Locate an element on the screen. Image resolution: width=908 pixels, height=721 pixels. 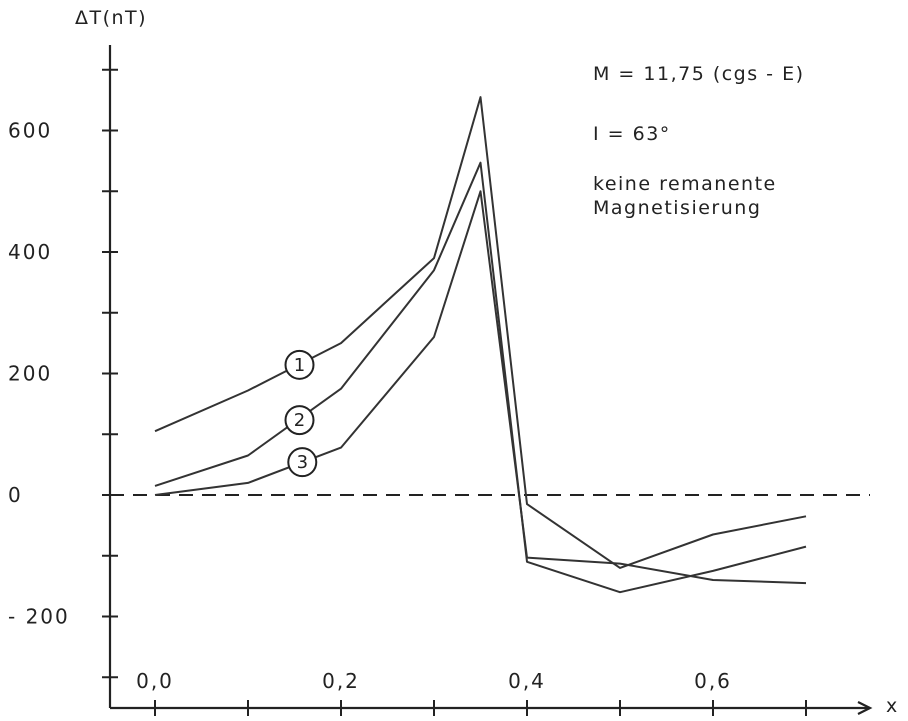
series-3-marker is located at coordinates (302, 462).